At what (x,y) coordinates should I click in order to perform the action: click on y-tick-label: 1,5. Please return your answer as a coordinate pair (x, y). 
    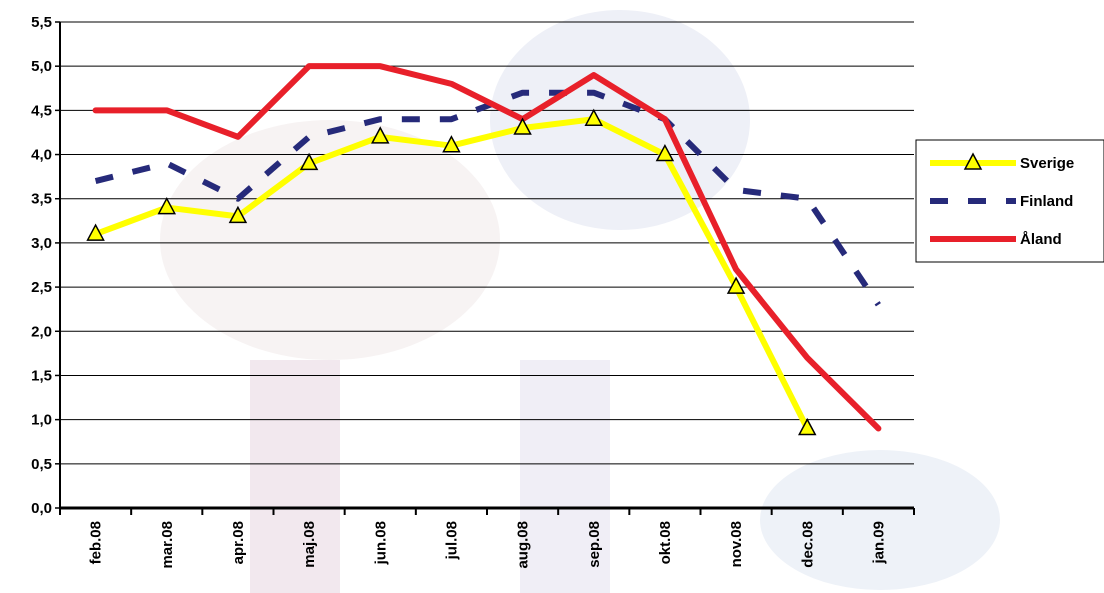
    Looking at the image, I should click on (41, 375).